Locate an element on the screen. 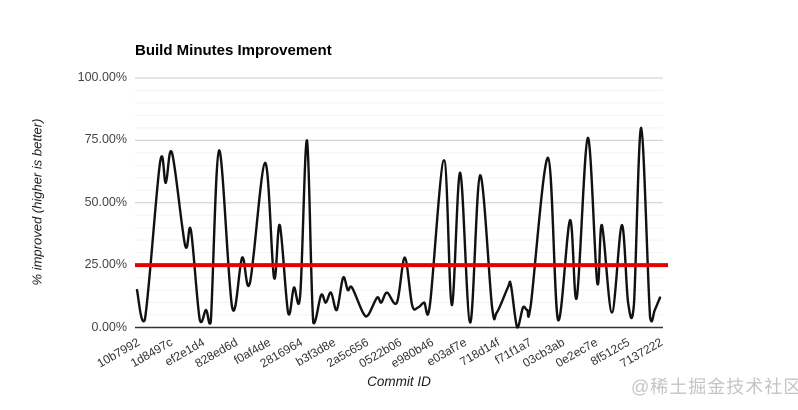 This screenshot has height=410, width=798. y-tick-label: 25.00% is located at coordinates (105, 264).